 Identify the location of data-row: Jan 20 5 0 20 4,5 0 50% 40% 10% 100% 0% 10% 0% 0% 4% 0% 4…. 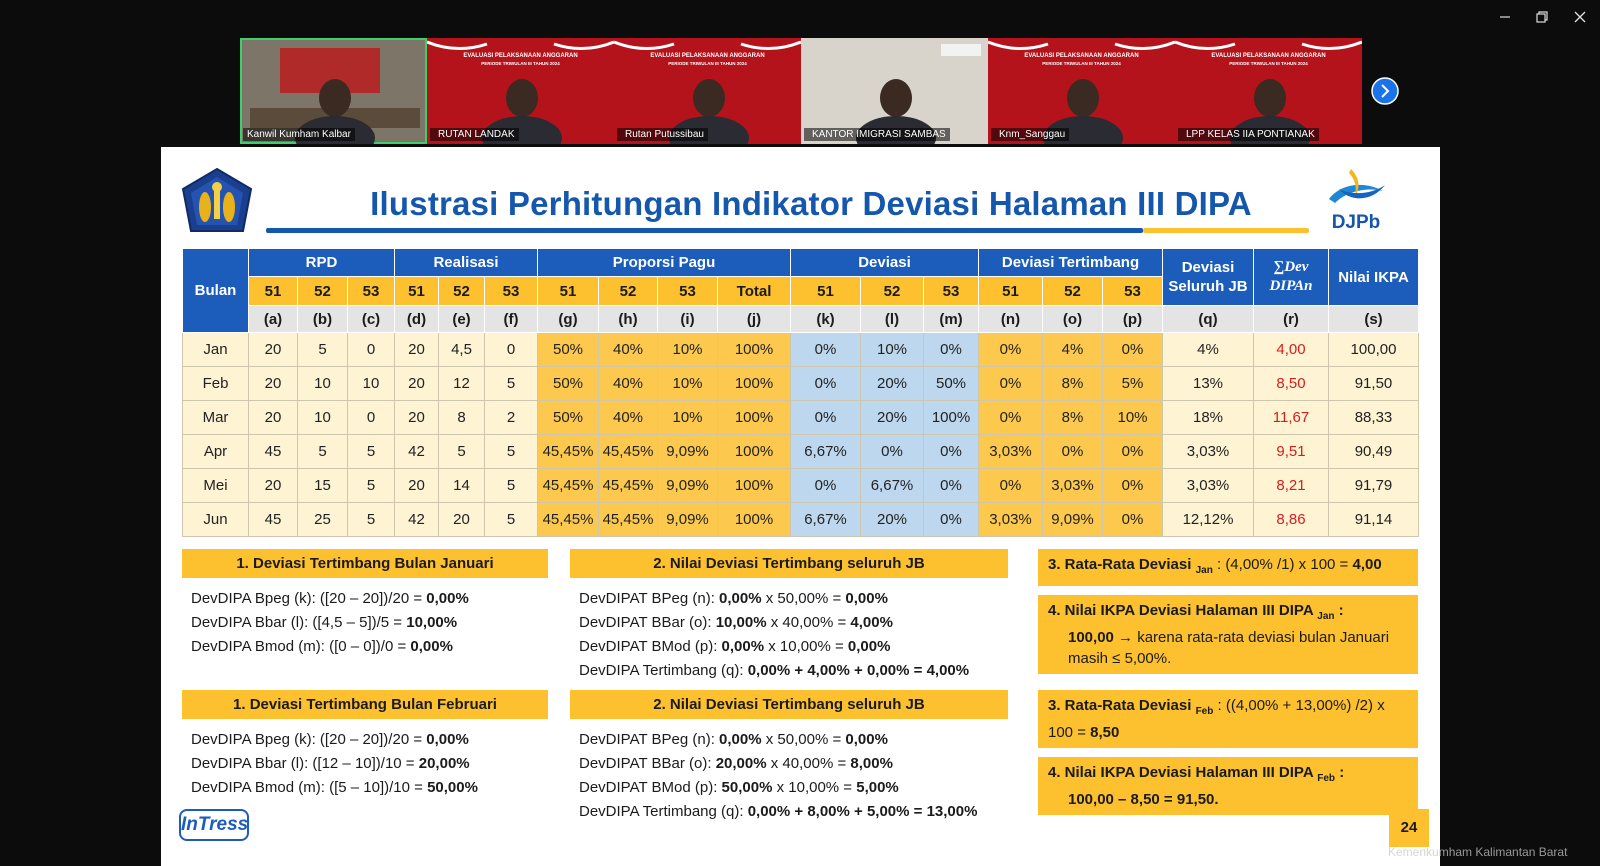
(800, 349).